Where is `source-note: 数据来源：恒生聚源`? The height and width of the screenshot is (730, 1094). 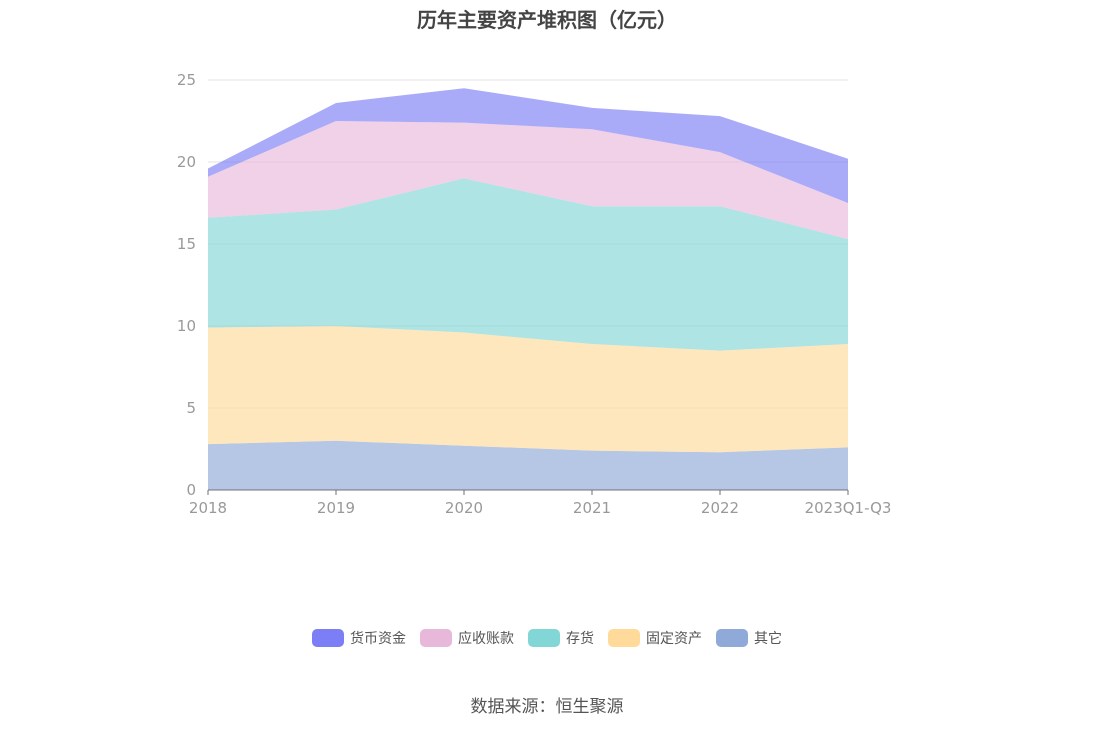 source-note: 数据来源：恒生聚源 is located at coordinates (547, 707).